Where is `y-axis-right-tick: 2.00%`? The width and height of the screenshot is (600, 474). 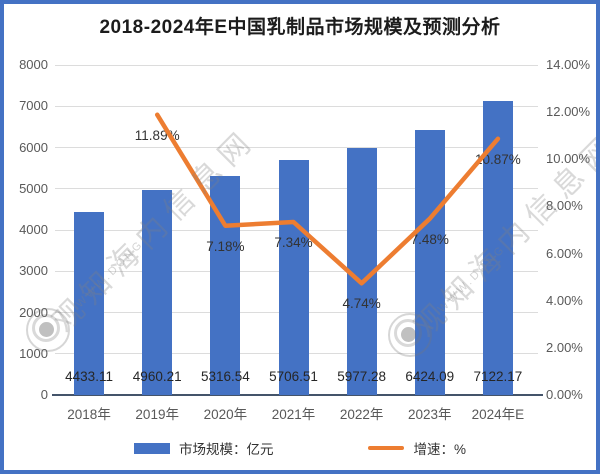
y-axis-right-tick: 2.00% is located at coordinates (564, 347).